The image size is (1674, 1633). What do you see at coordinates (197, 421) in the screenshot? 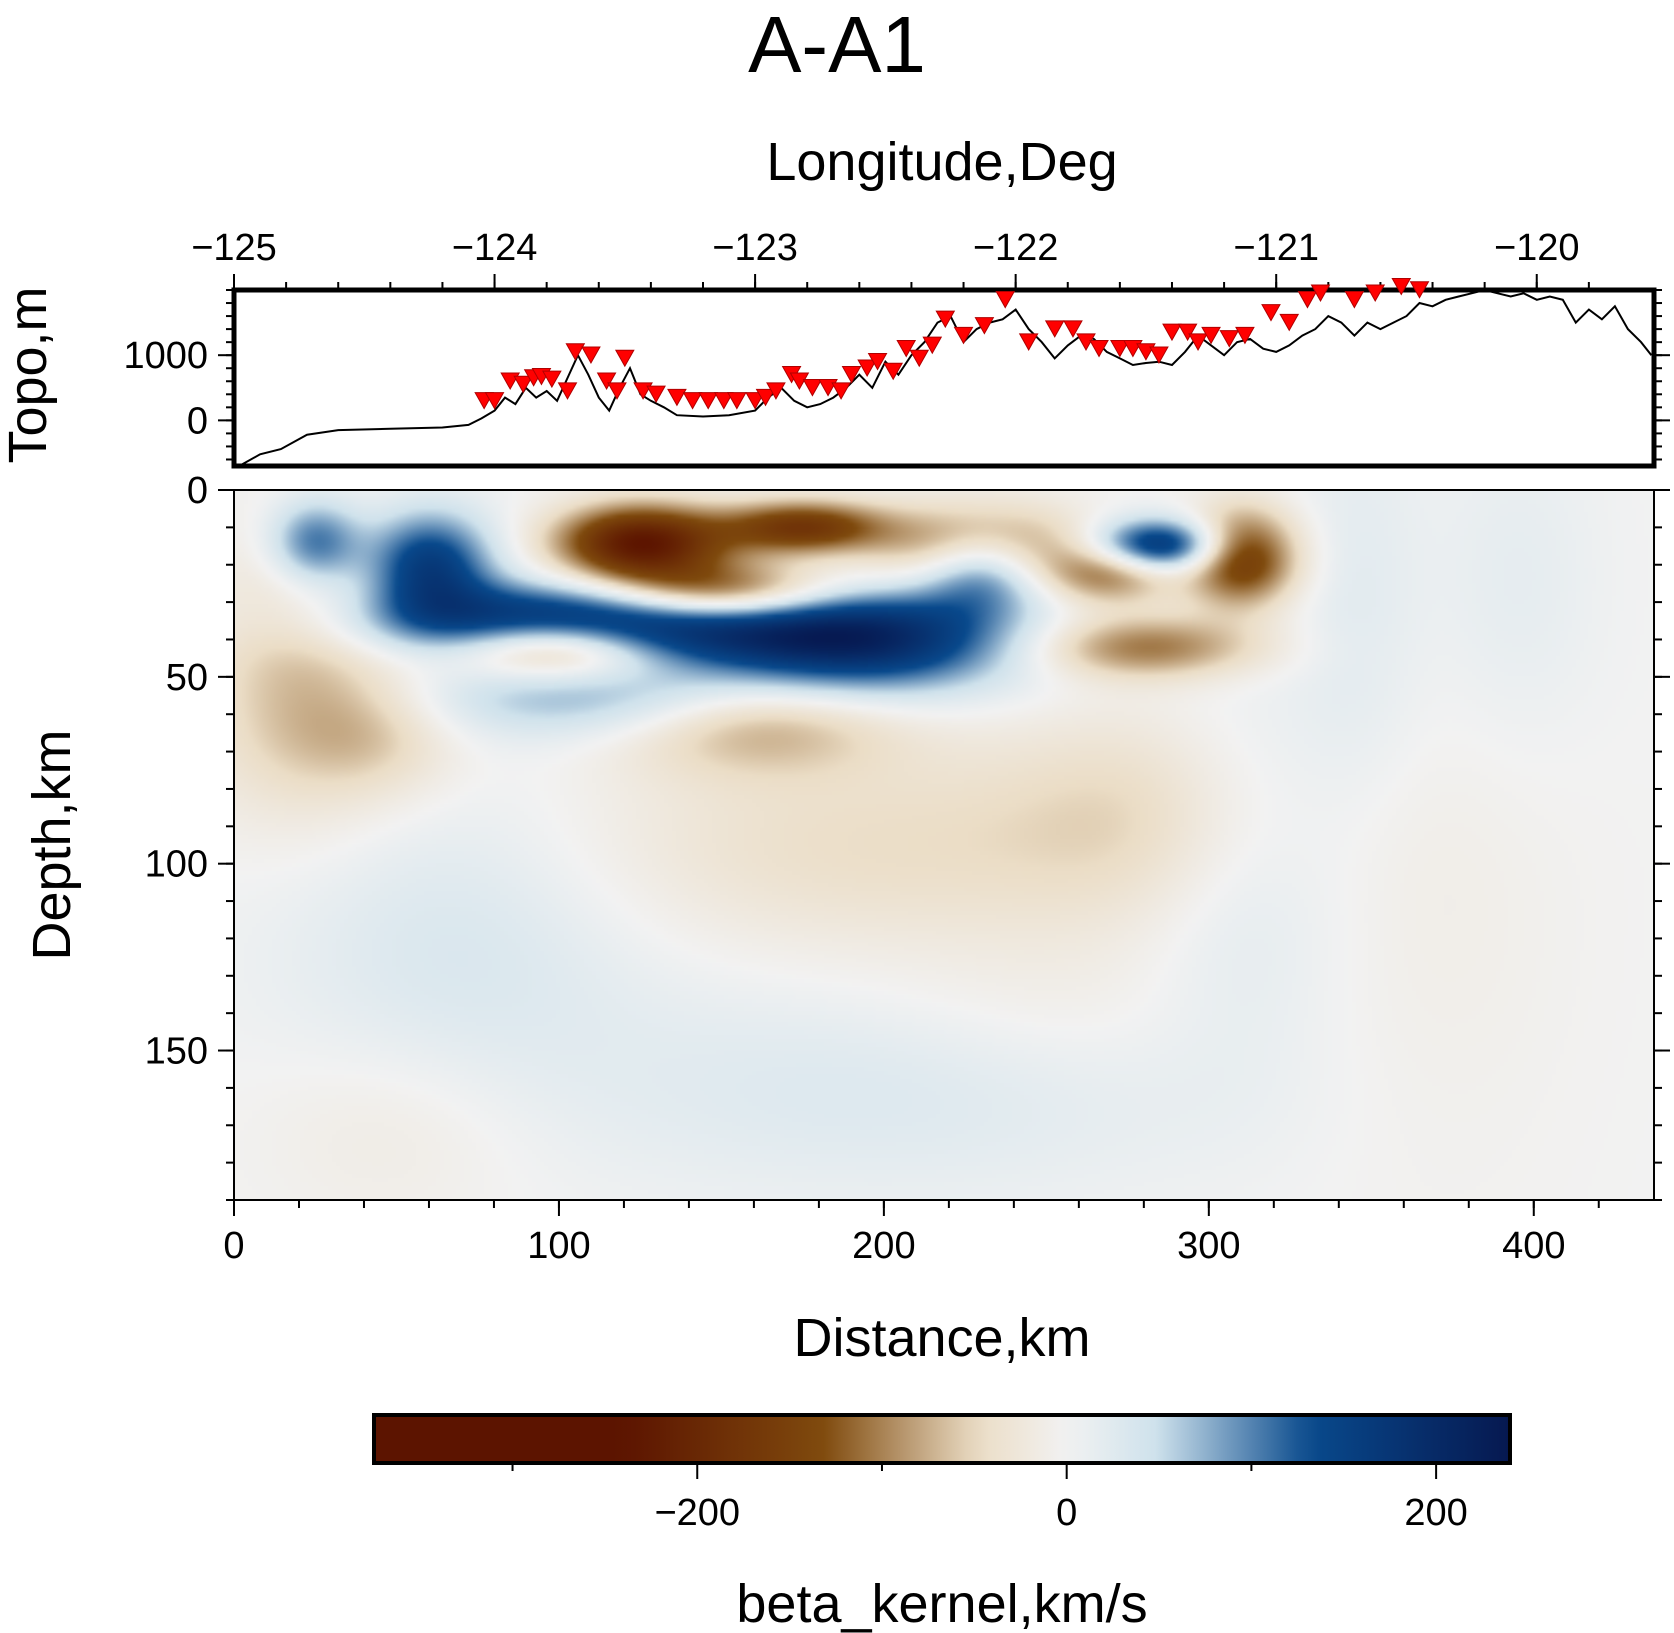
I see `topo-tick-label: 0` at bounding box center [197, 421].